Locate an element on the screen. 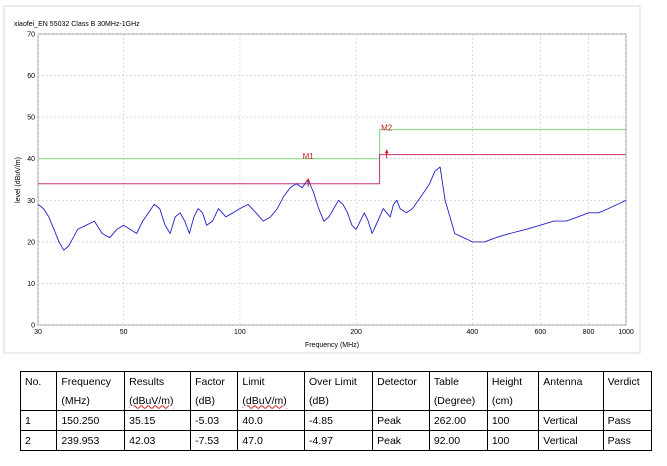  y-tick-label: 40 is located at coordinates (31, 159).